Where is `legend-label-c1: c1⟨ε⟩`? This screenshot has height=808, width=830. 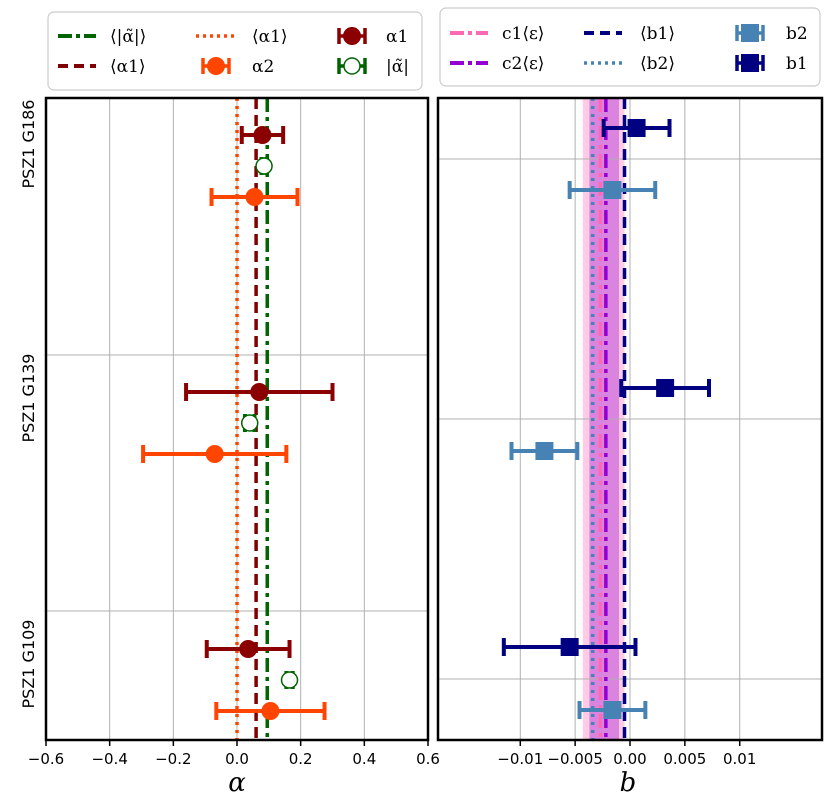
legend-label-c1: c1⟨ε⟩ is located at coordinates (523, 34).